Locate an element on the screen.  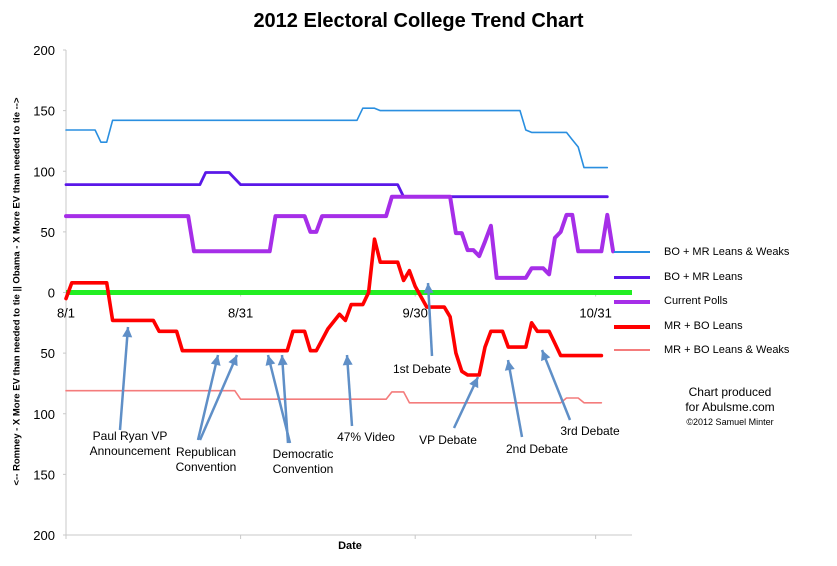
legend-item: BO + MR Leans is located at coordinates (725, 283).